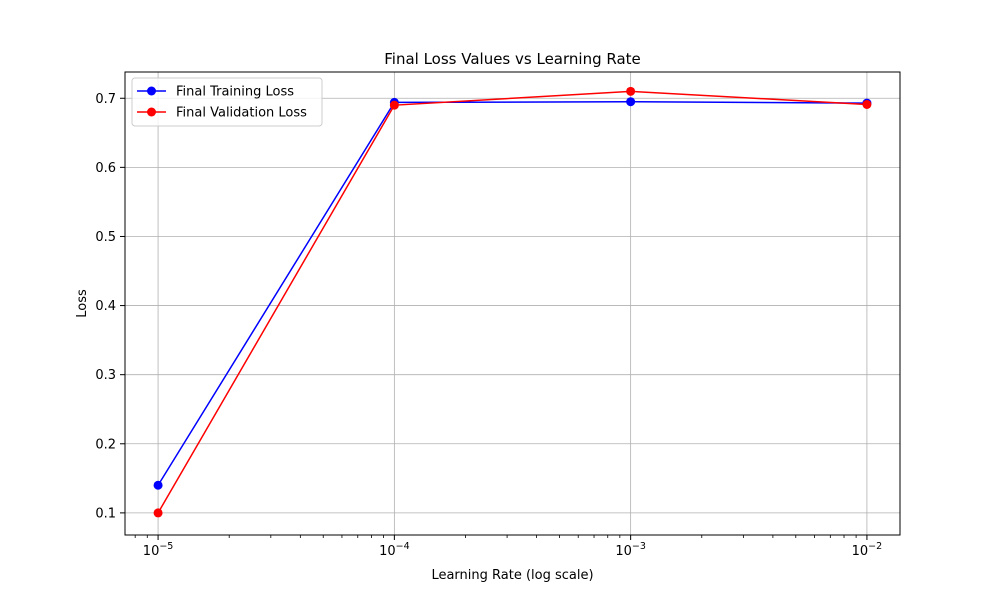 Image resolution: width=1000 pixels, height=600 pixels. What do you see at coordinates (151, 91) in the screenshot?
I see `legend-training-marker` at bounding box center [151, 91].